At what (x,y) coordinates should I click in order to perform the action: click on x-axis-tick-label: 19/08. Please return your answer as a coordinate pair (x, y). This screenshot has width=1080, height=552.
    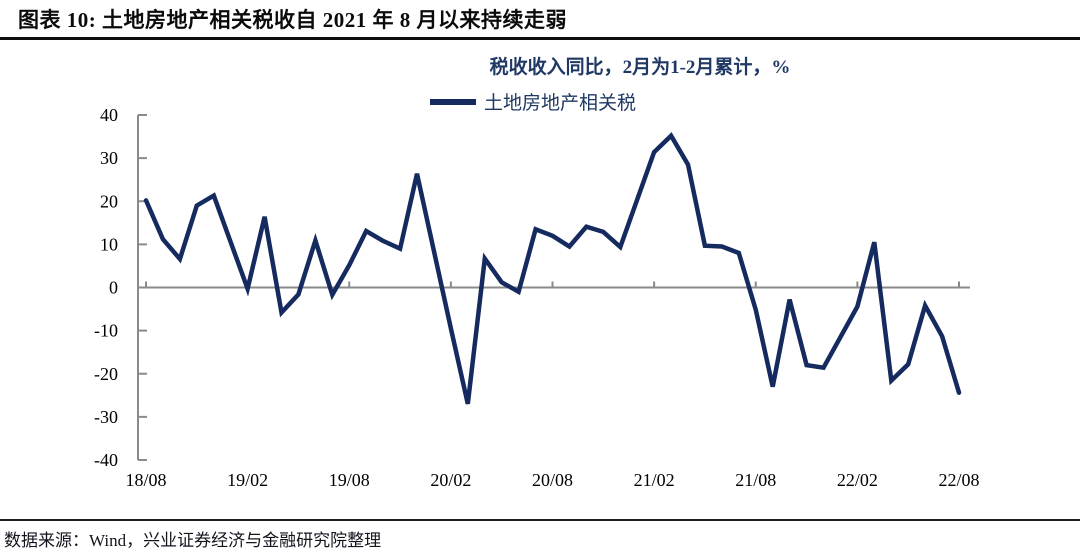
    Looking at the image, I should click on (349, 480).